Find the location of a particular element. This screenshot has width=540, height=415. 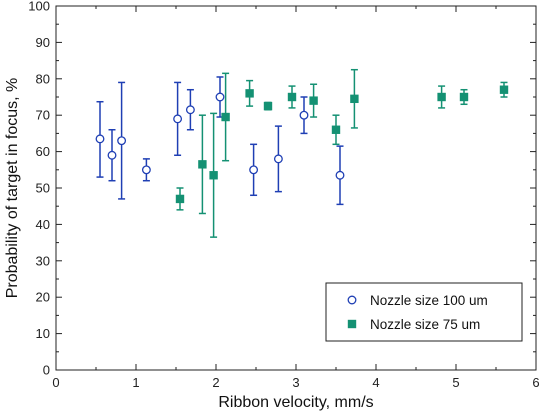

y-tick-label: 50 is located at coordinates (43, 188).